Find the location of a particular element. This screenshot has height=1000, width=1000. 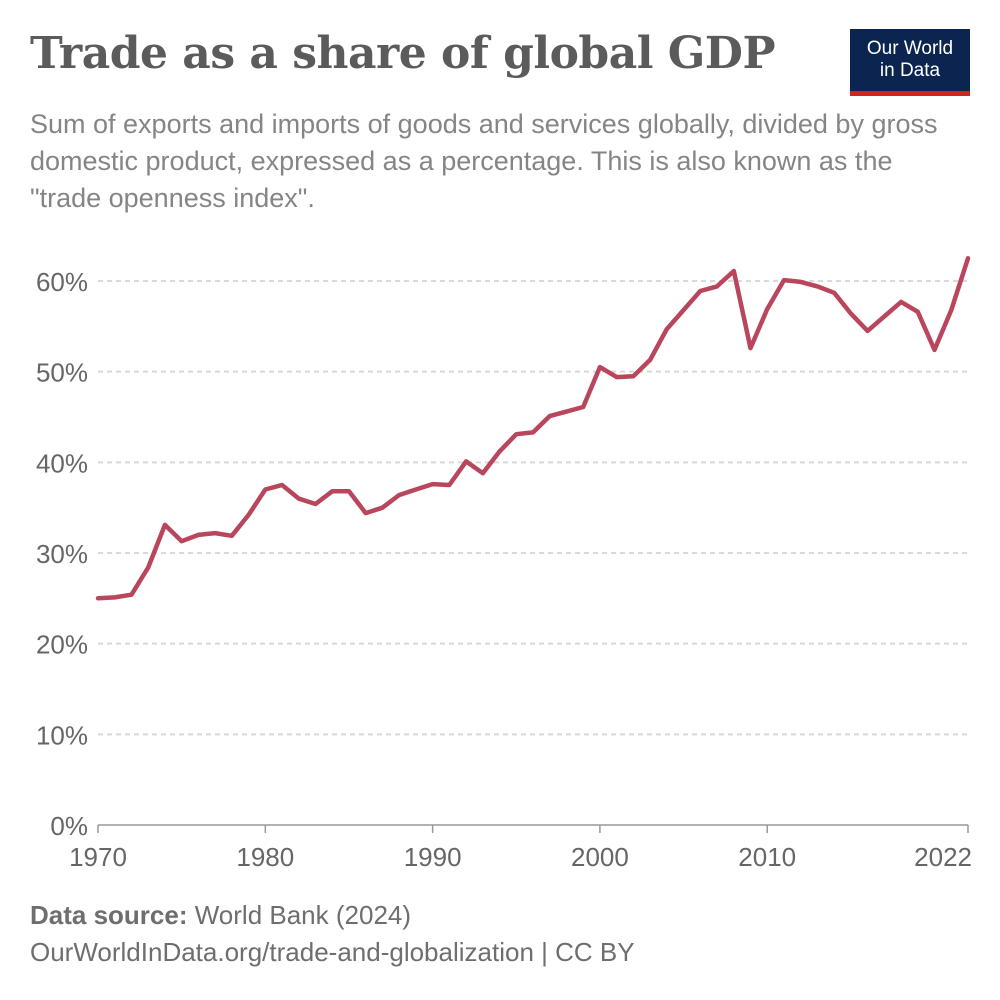

y-tick-label: 50% is located at coordinates (62, 373).